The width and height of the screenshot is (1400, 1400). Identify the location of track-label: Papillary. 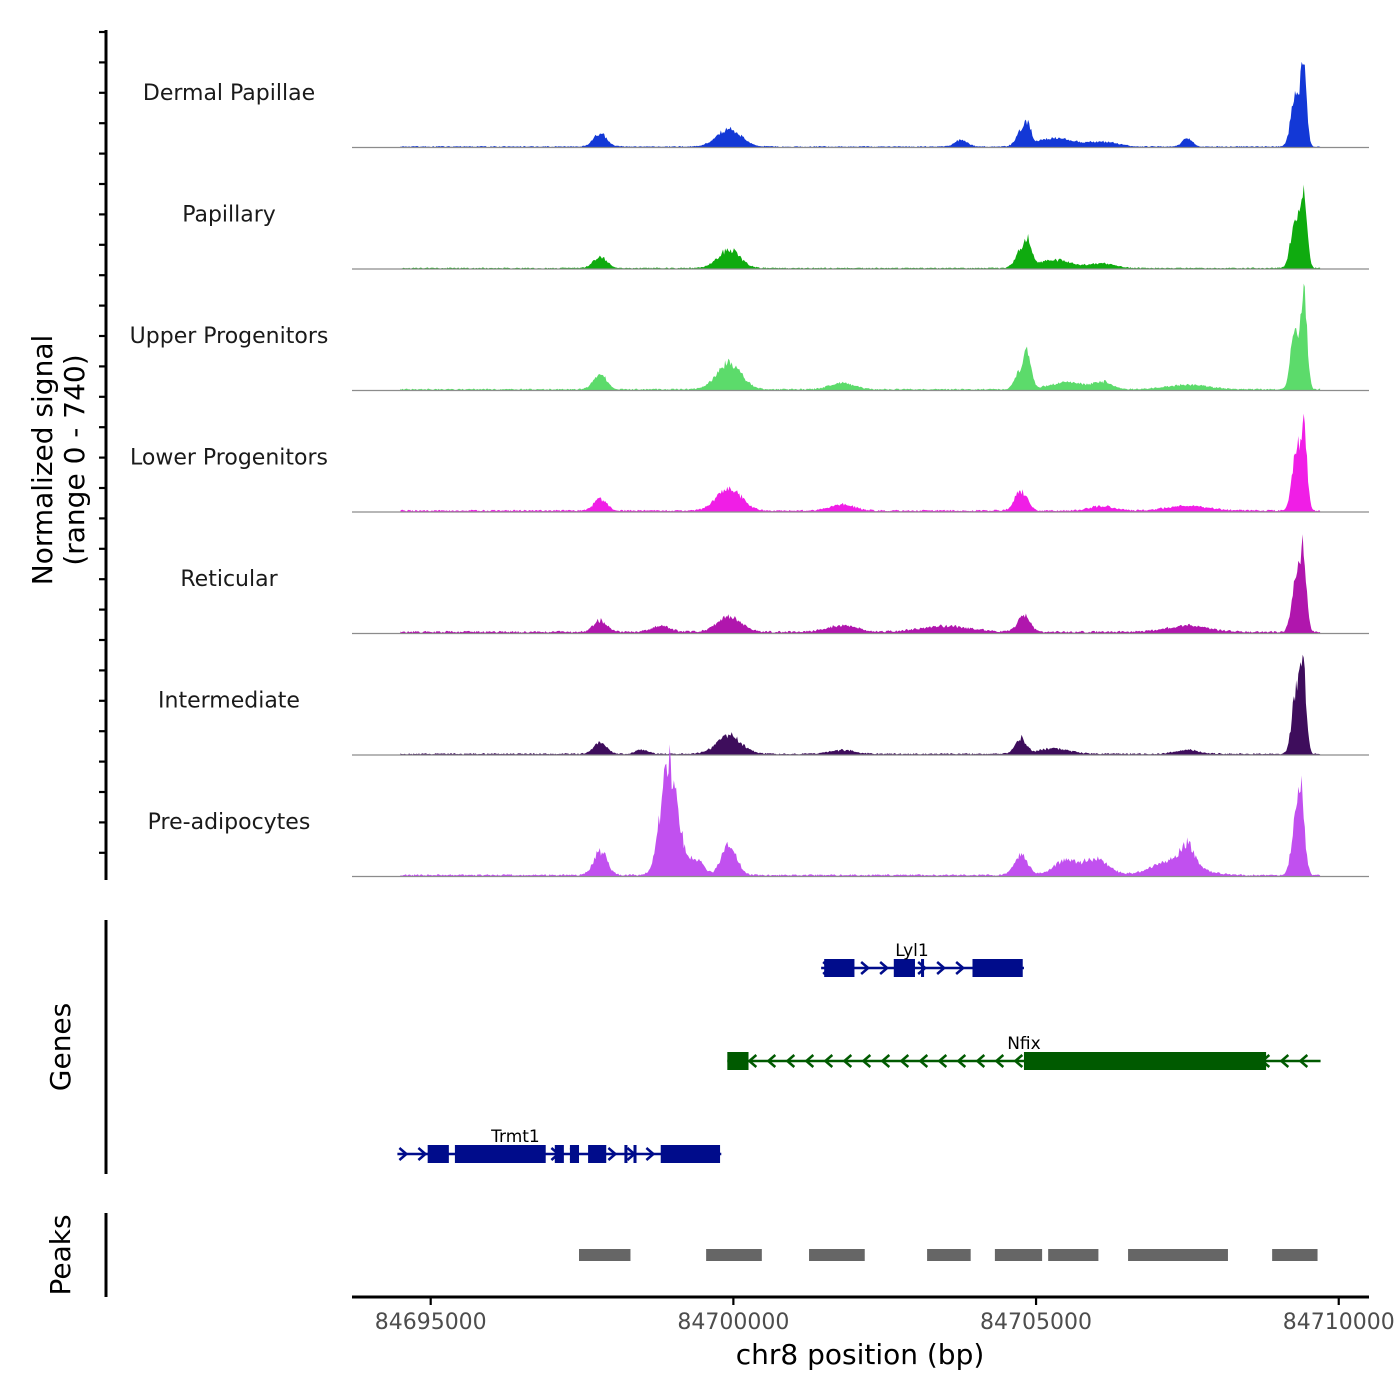
(229, 215).